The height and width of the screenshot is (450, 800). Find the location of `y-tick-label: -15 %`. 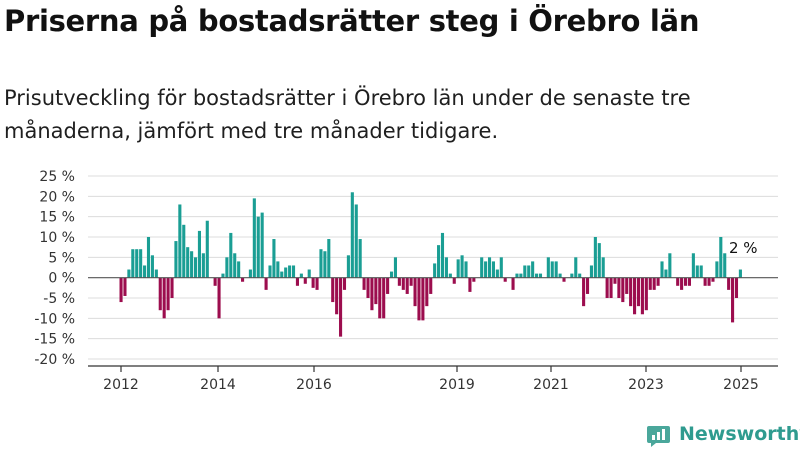

y-tick-label: -15 % is located at coordinates (54, 340).